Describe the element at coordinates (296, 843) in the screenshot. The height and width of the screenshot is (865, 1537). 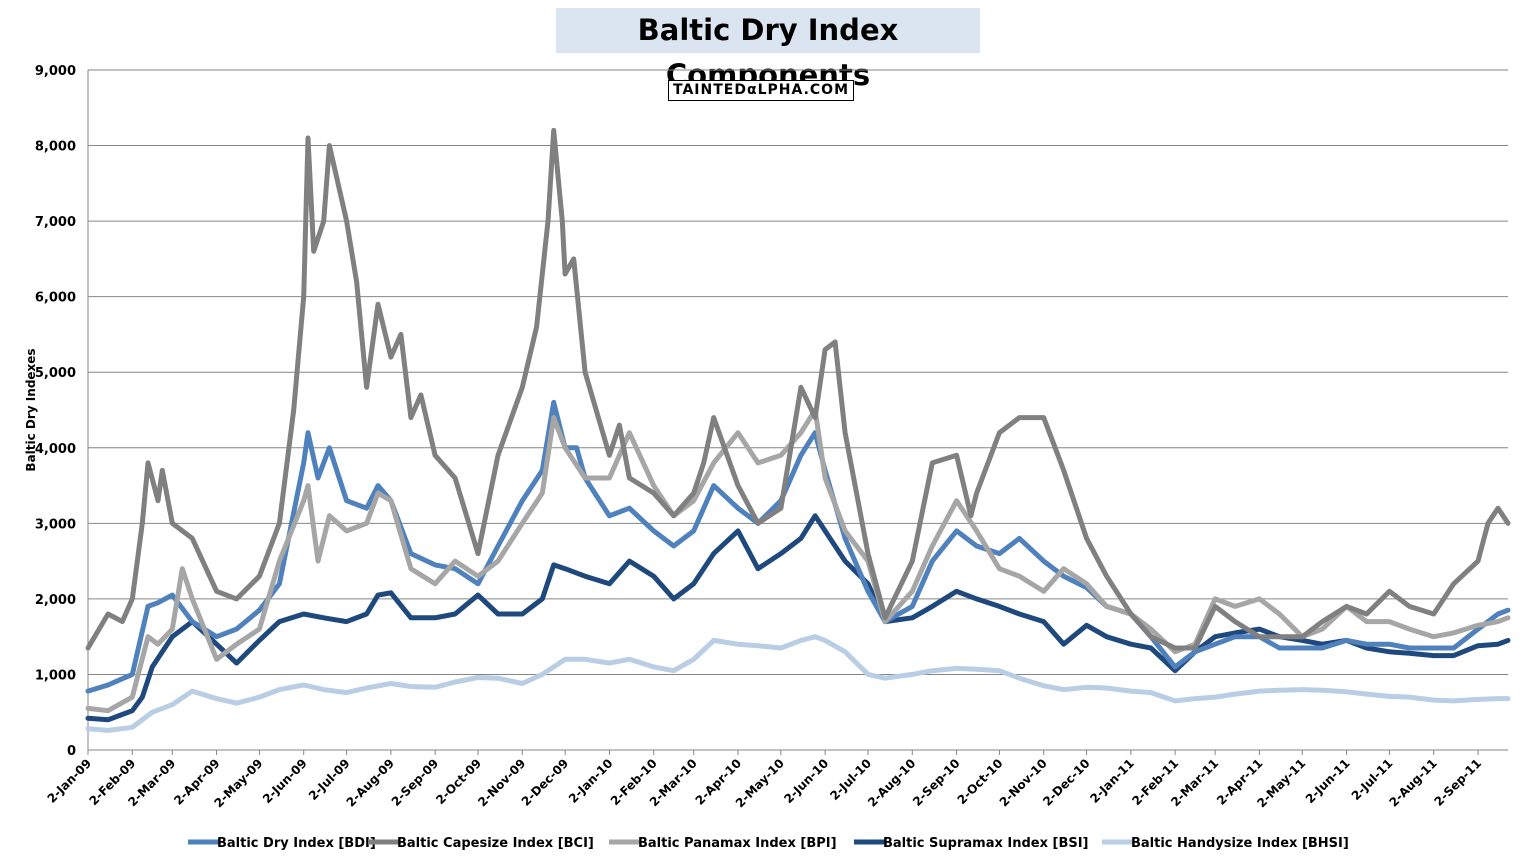
I see `legend-label: Baltic Dry Index [BDI]` at that location.